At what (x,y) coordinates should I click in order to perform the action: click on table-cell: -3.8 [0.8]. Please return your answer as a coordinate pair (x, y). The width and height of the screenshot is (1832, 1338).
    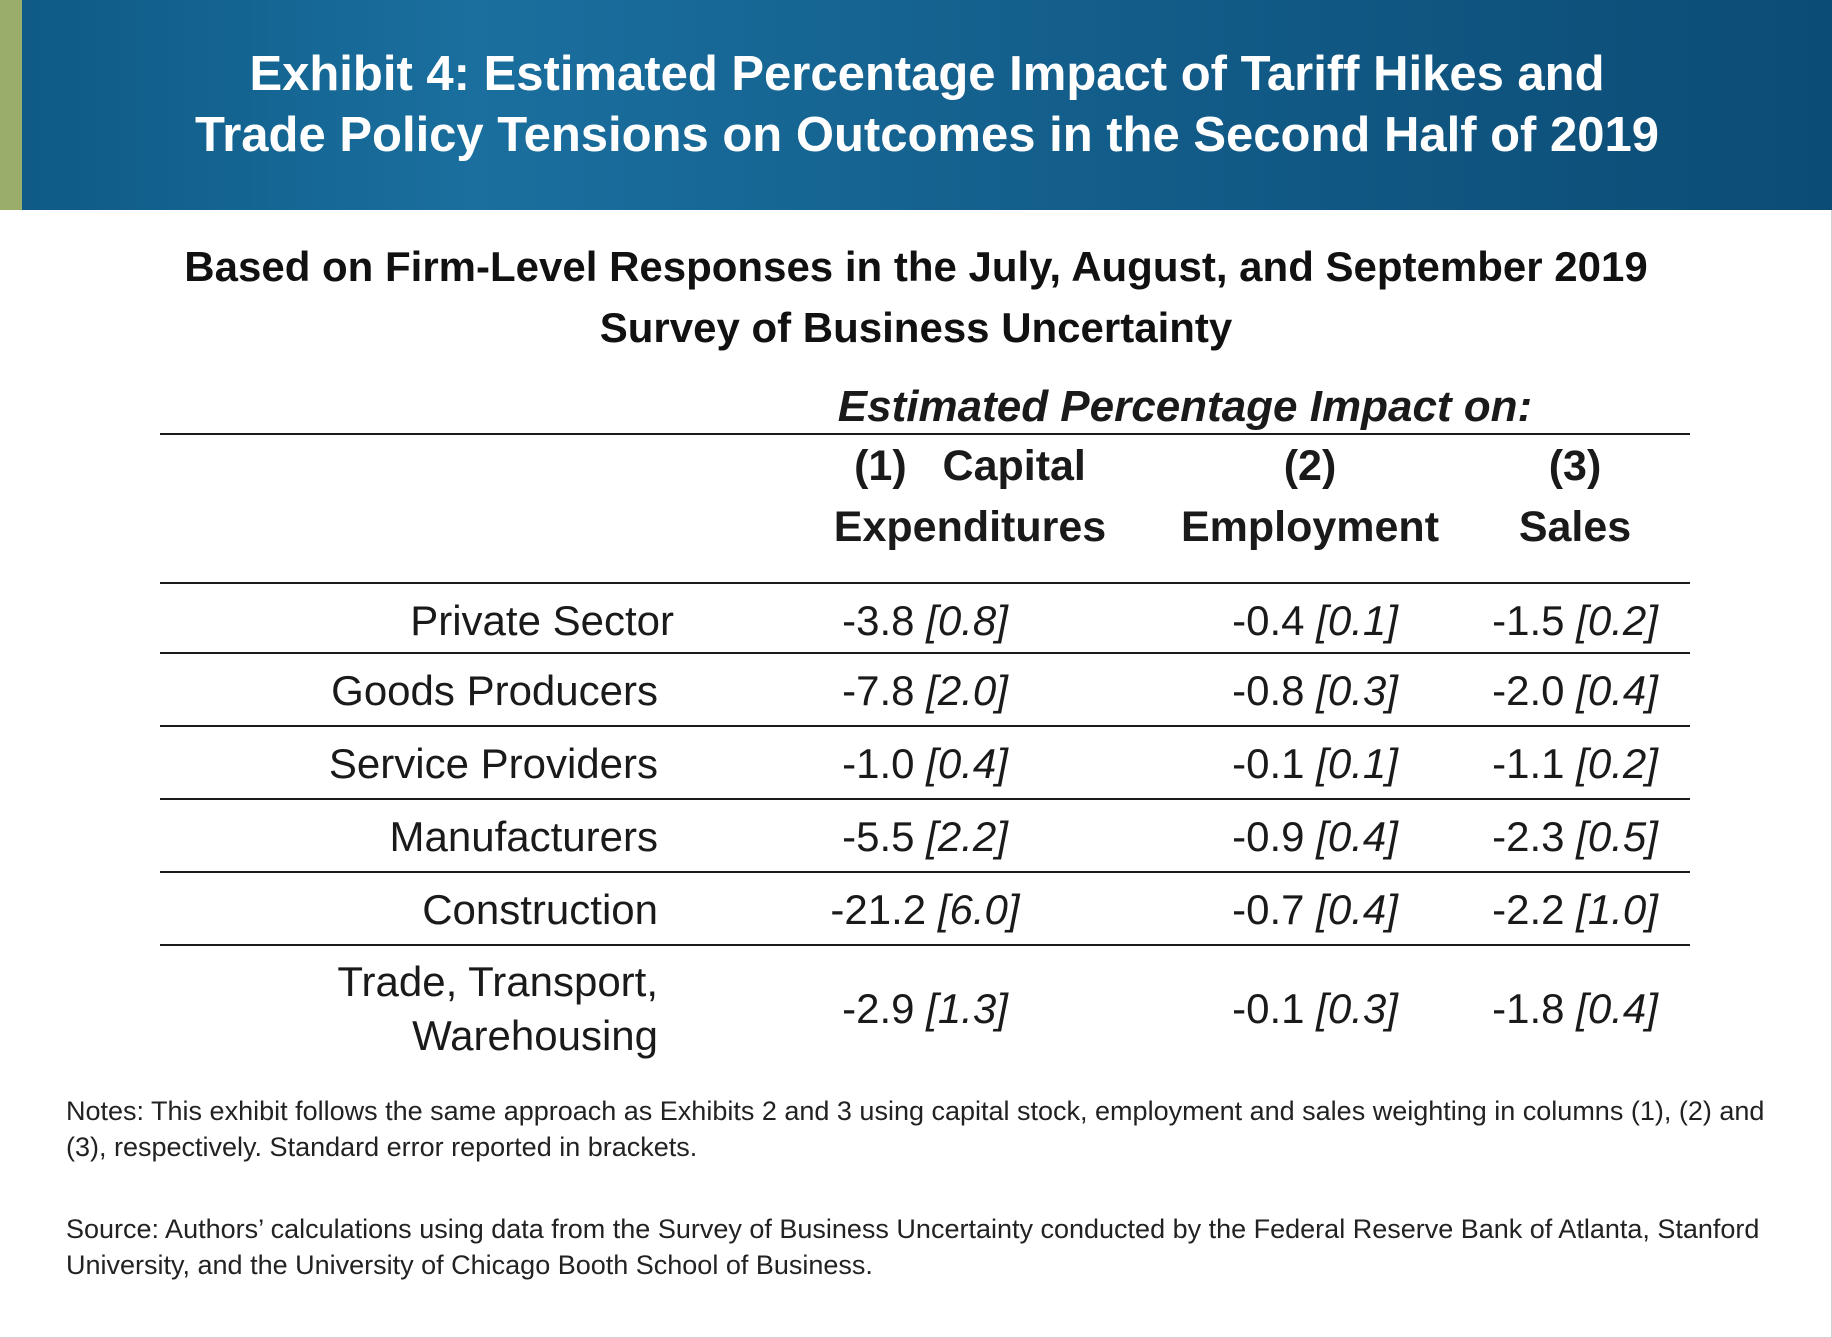
    Looking at the image, I should click on (925, 621).